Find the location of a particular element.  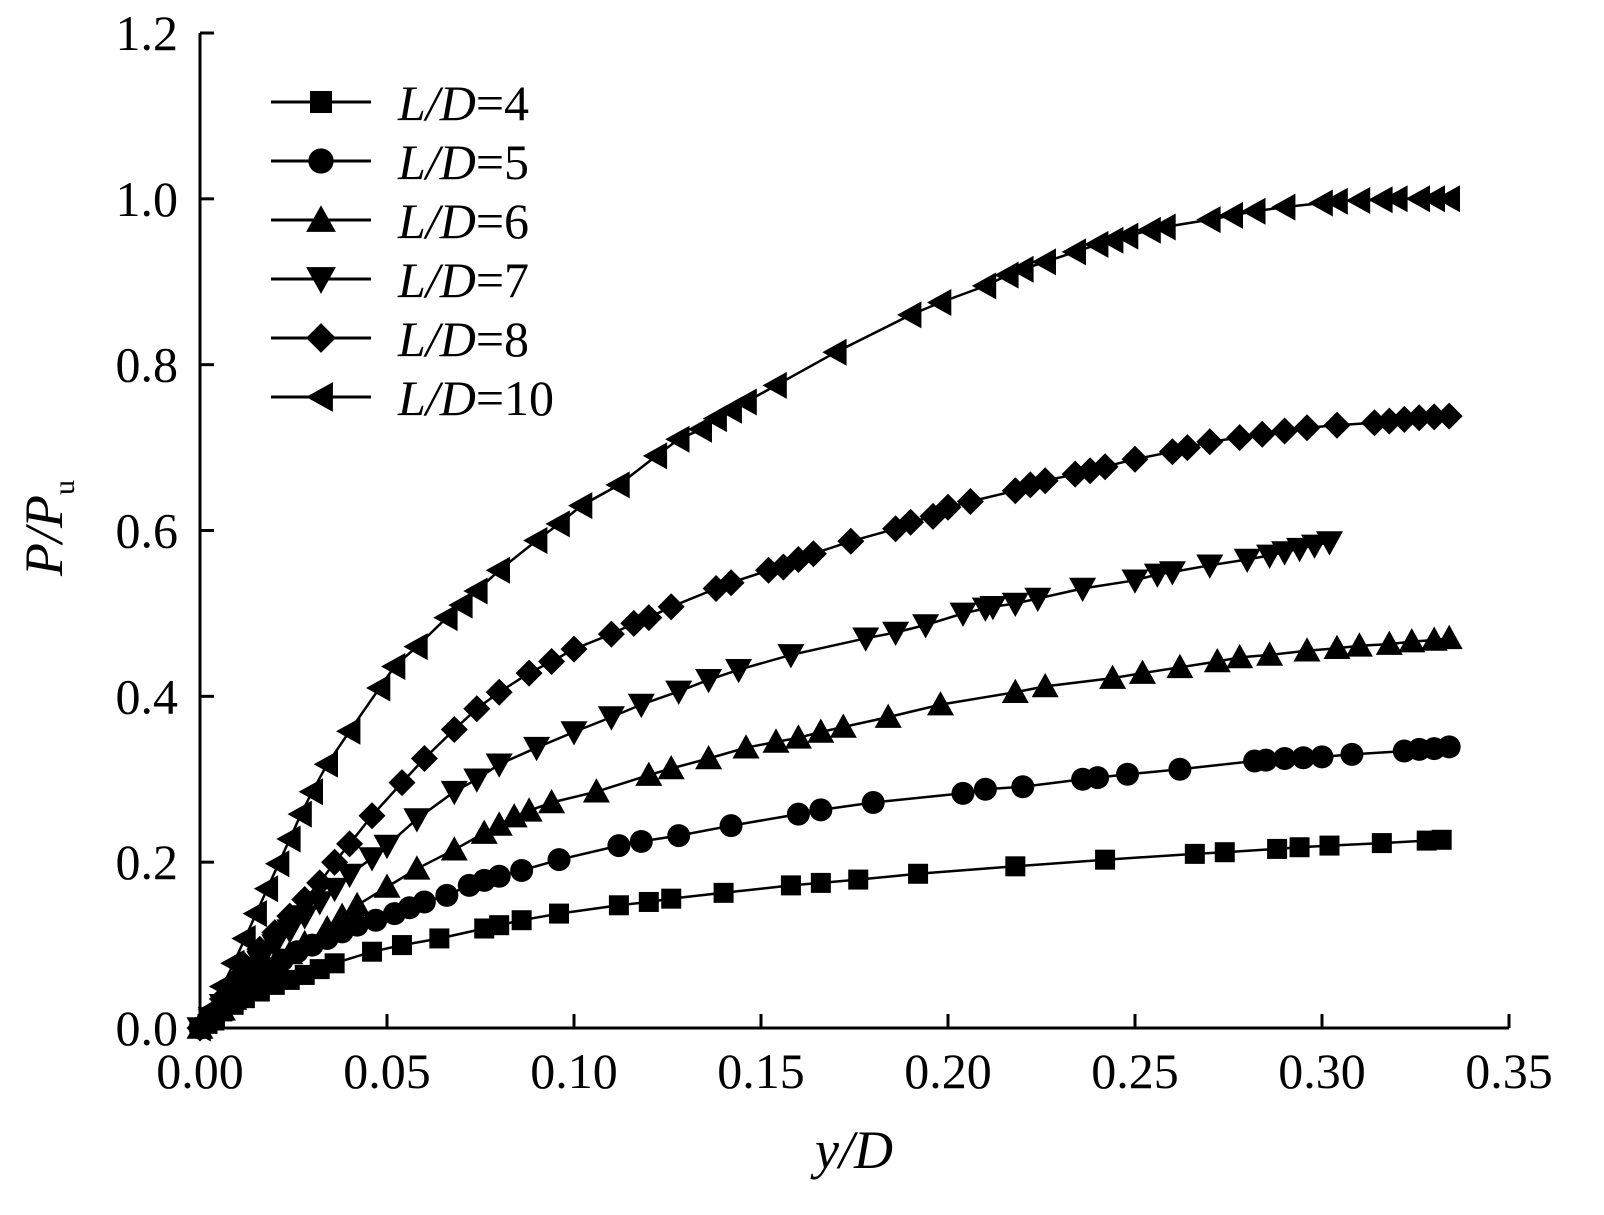

legend-label: L/D=6 is located at coordinates (463, 221).